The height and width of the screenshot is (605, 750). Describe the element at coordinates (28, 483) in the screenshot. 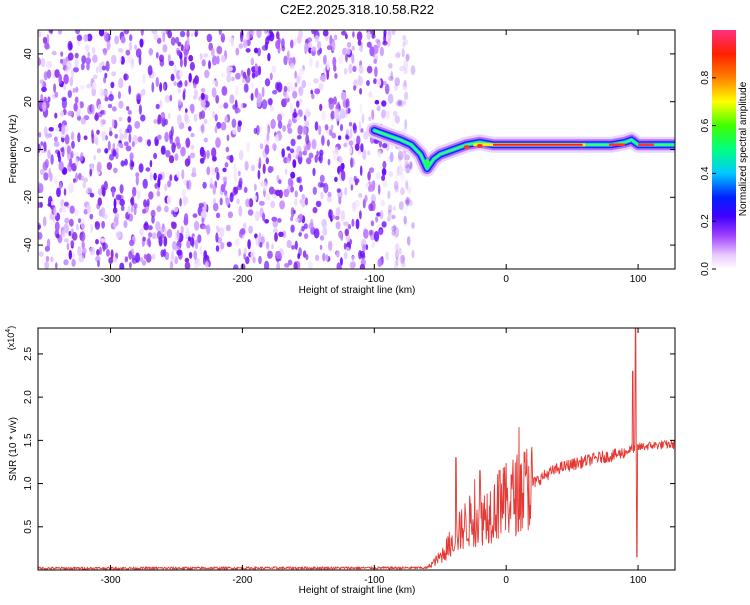

I see `y-tick-label: 1.0` at that location.